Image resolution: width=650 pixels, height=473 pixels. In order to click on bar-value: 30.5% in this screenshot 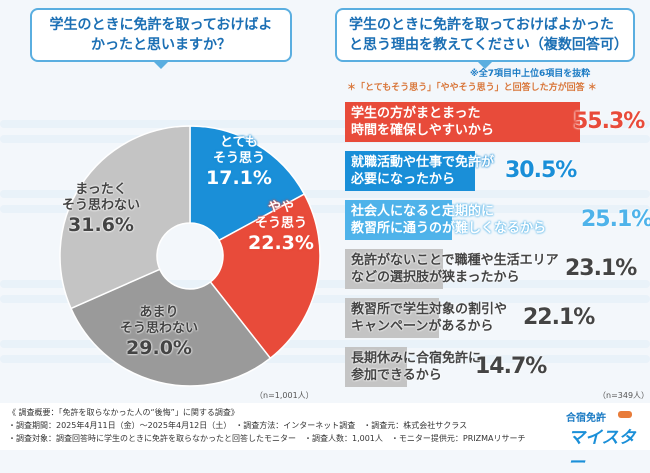, I will do `click(541, 170)`.